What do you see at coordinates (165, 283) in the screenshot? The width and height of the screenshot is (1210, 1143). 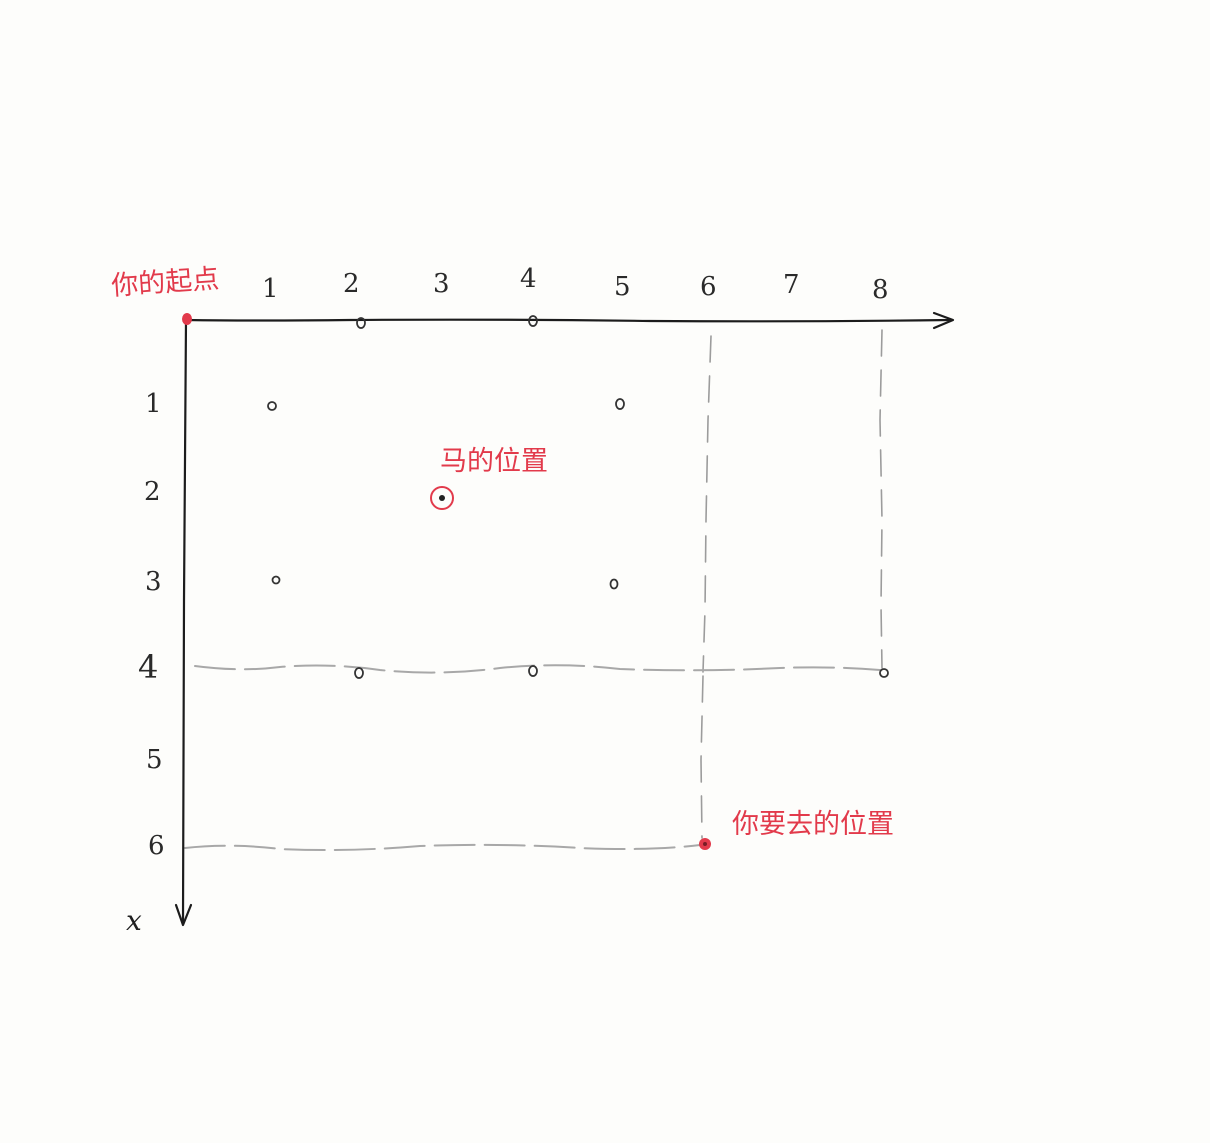 I see `start-label: 你的起点` at bounding box center [165, 283].